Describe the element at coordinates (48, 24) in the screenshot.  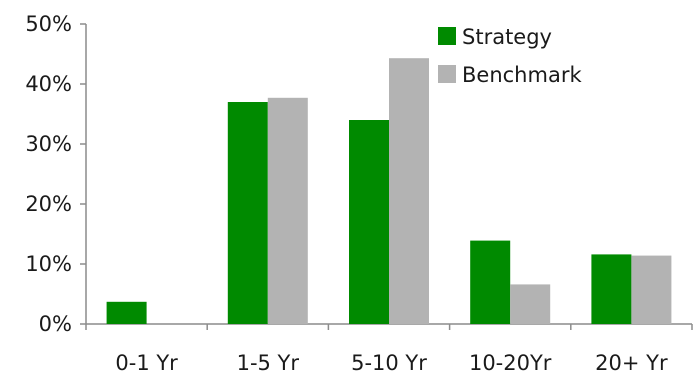
I see `y-tick-label: 50%` at that location.